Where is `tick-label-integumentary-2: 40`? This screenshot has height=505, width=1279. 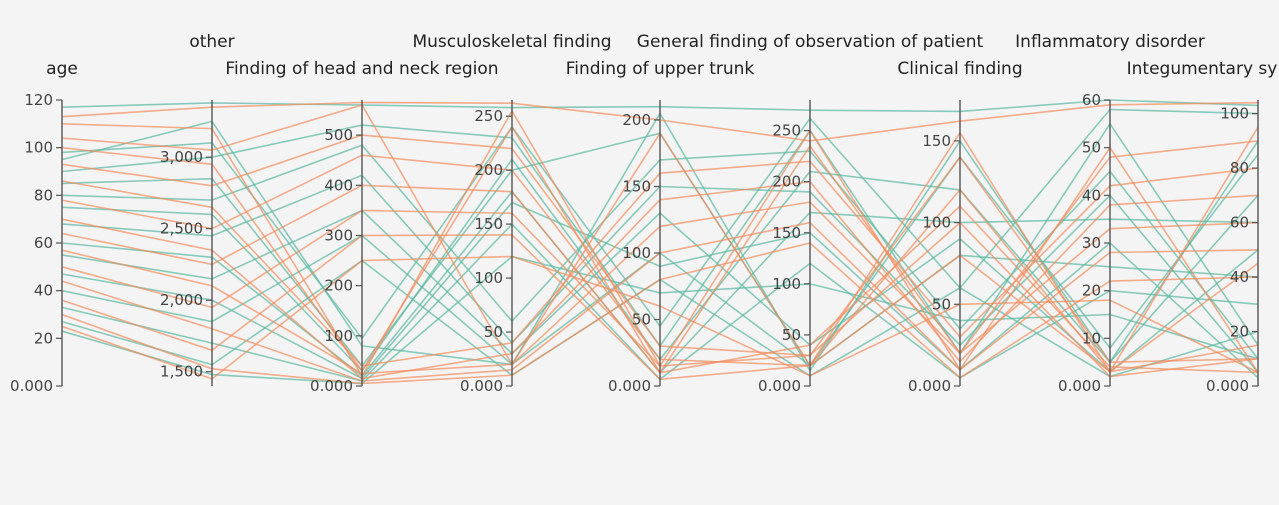
tick-label-integumentary-2: 40 is located at coordinates (1239, 277).